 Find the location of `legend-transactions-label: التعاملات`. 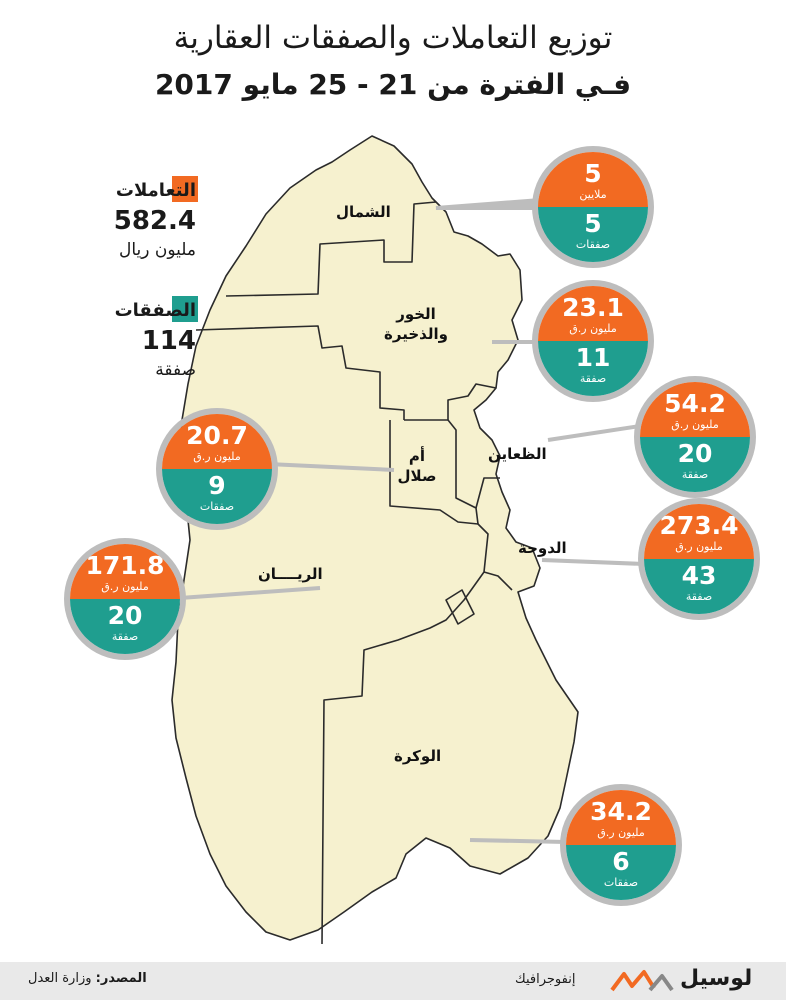

legend-transactions-label: التعاملات is located at coordinates (155, 190).